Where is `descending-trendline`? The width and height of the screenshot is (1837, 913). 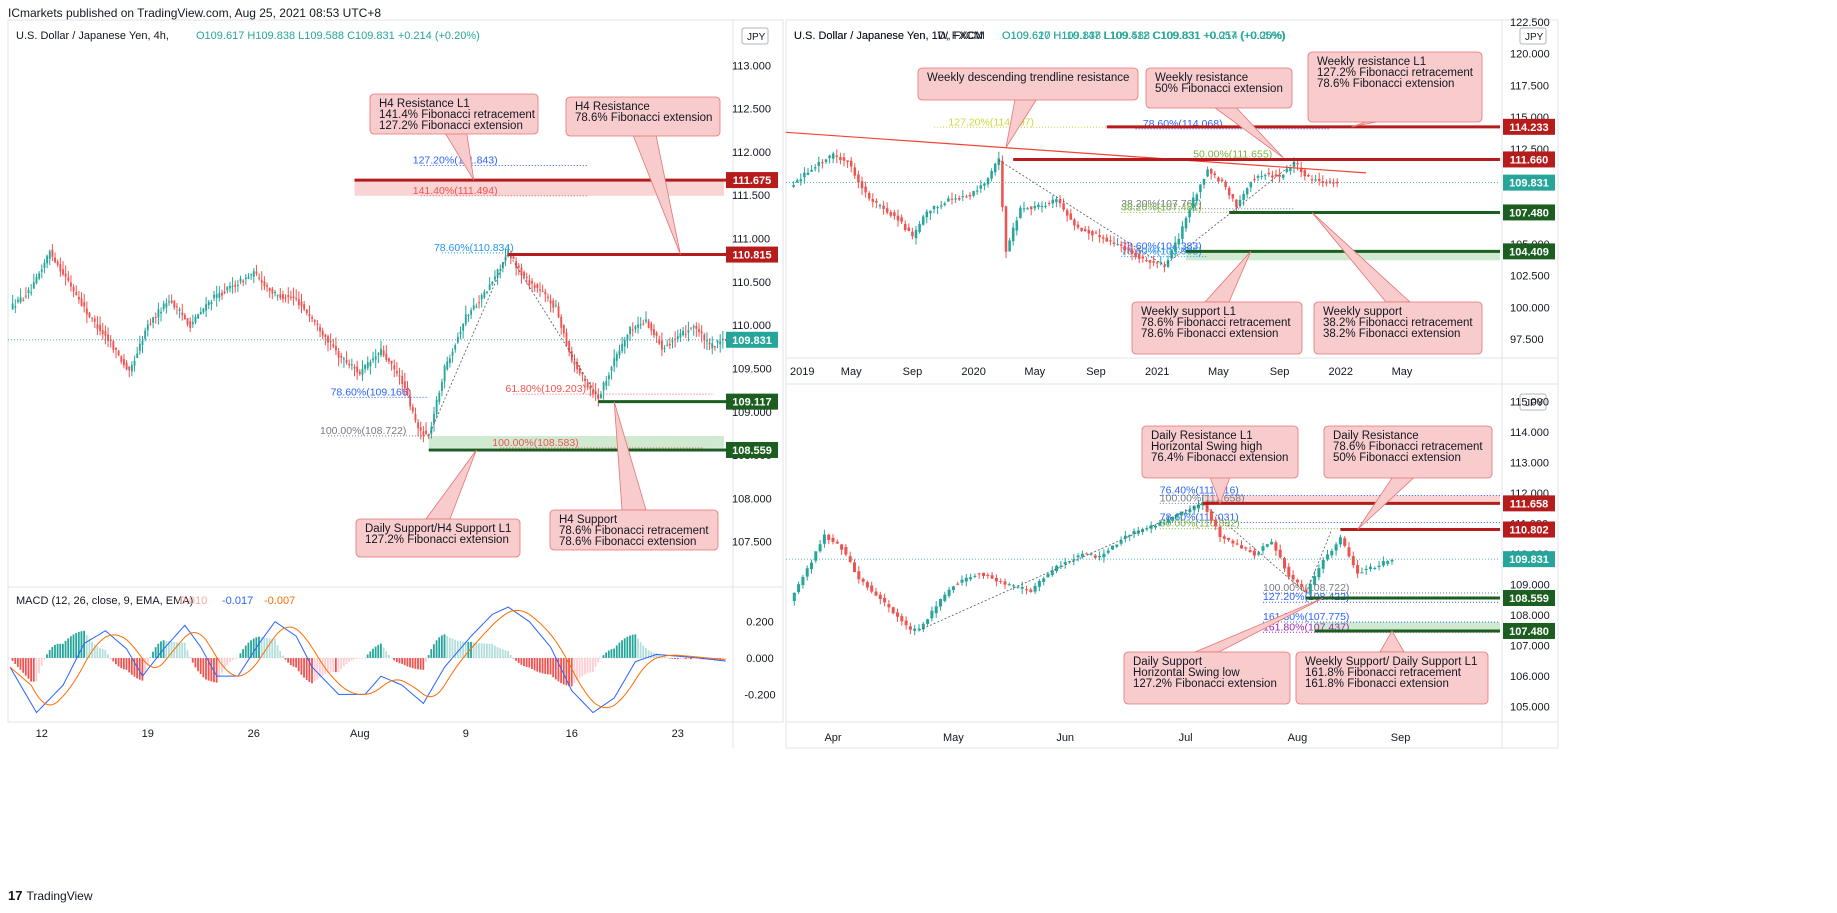 descending-trendline is located at coordinates (1076, 152).